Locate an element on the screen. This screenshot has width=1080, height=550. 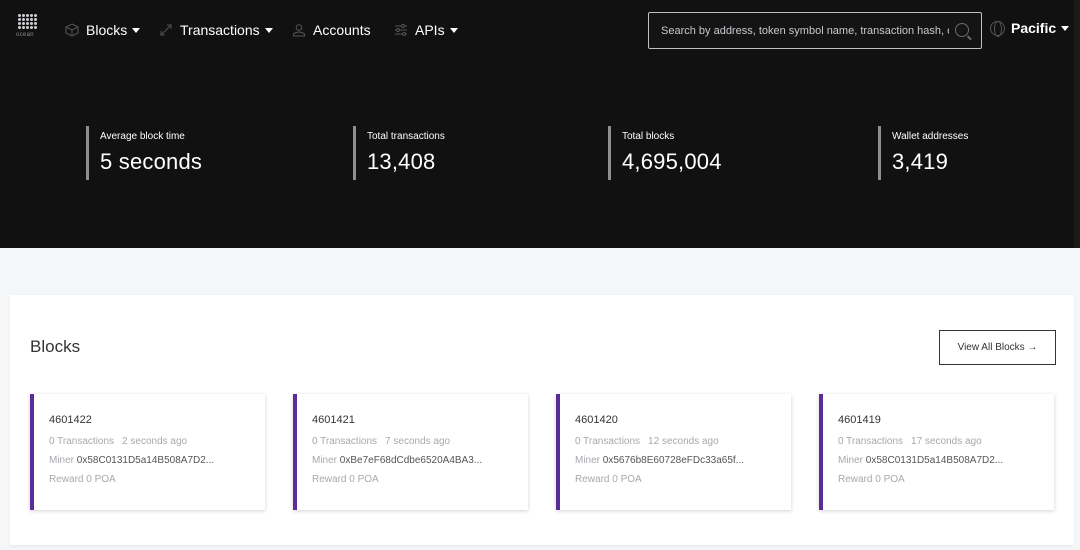
top-navigation: ocean Blocks Transactions Accounts APIs is located at coordinates (540, 29).